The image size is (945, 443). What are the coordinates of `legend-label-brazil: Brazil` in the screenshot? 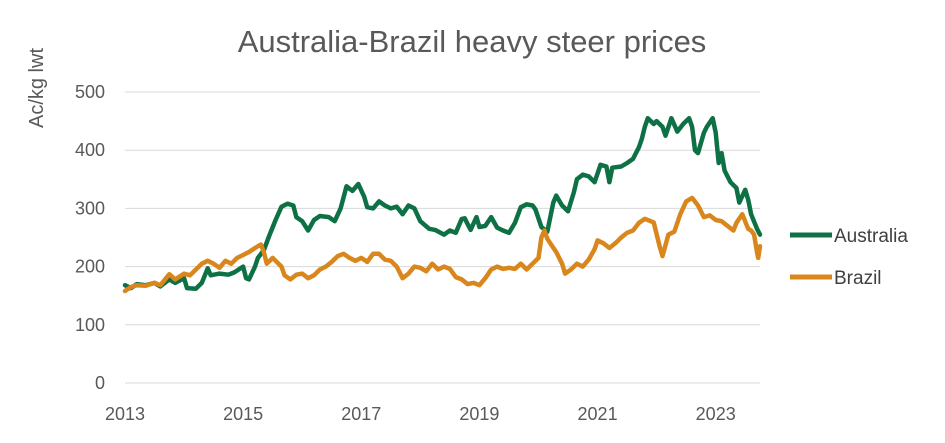 It's located at (858, 278).